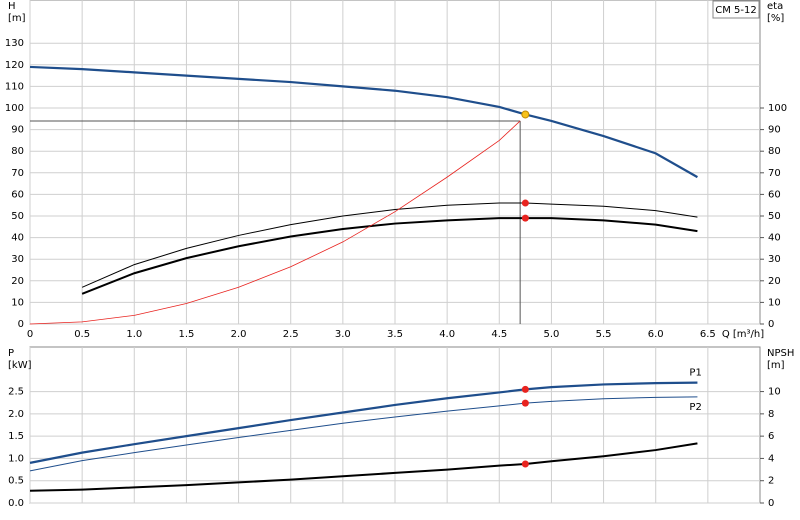  Describe the element at coordinates (16, 503) in the screenshot. I see `y-tick-label: 0.0` at that location.